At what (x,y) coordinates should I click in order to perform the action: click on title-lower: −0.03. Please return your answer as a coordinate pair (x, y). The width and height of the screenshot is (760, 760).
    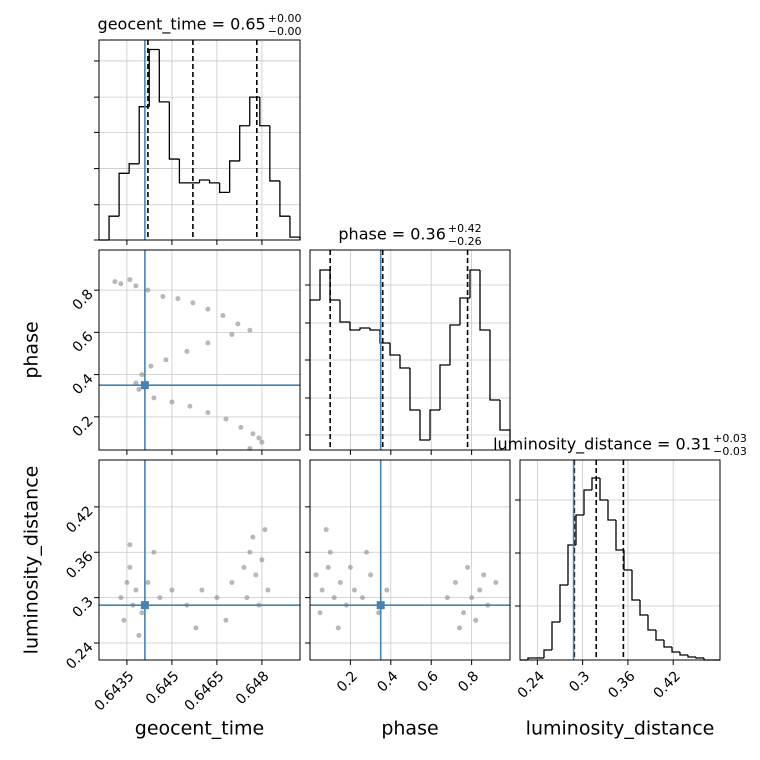
    Looking at the image, I should click on (730, 451).